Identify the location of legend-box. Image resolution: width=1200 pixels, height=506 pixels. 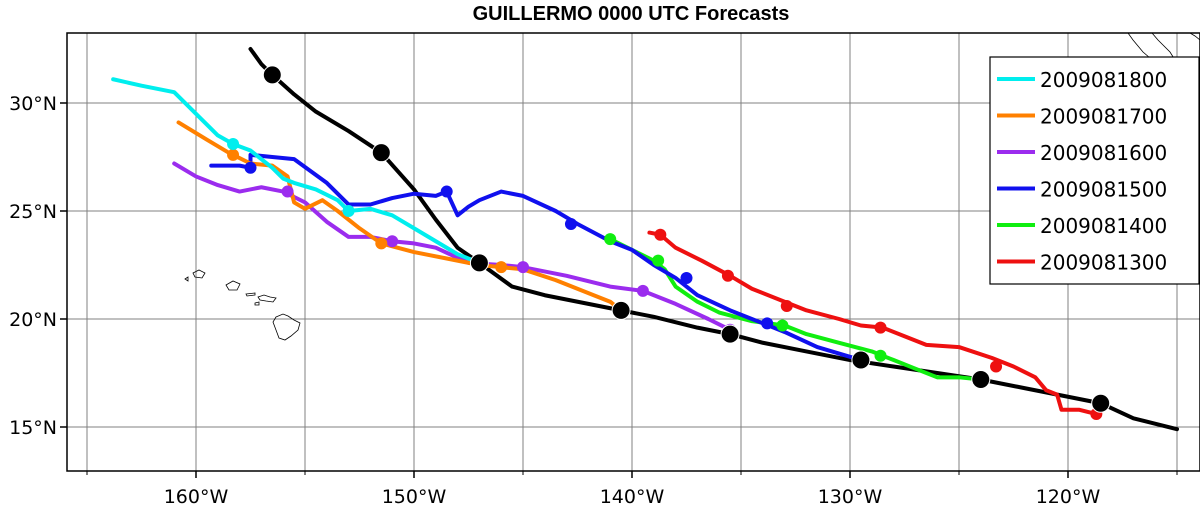
(1094, 170).